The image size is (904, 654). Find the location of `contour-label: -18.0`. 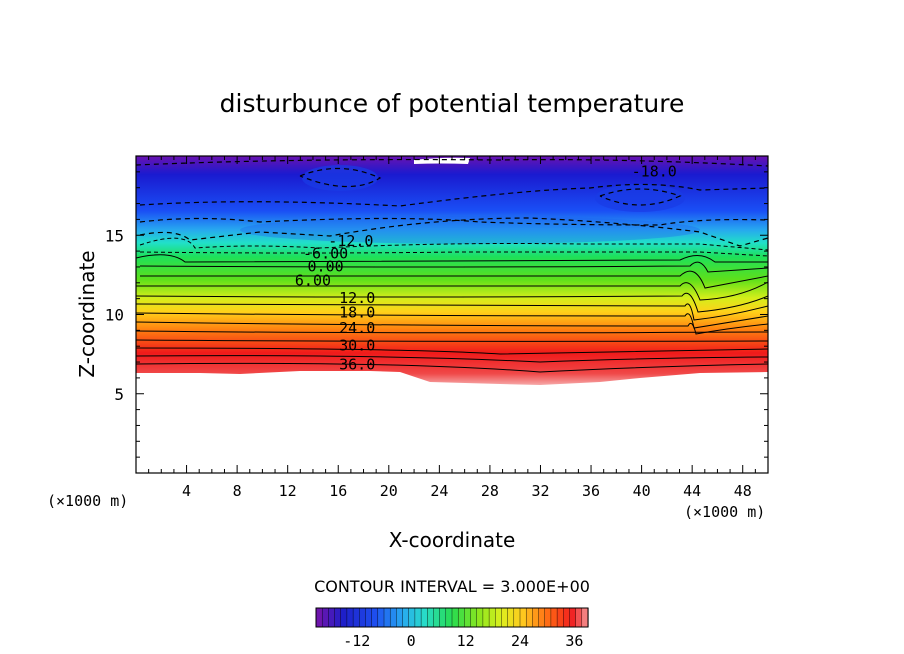

contour-label: -18.0 is located at coordinates (654, 171).